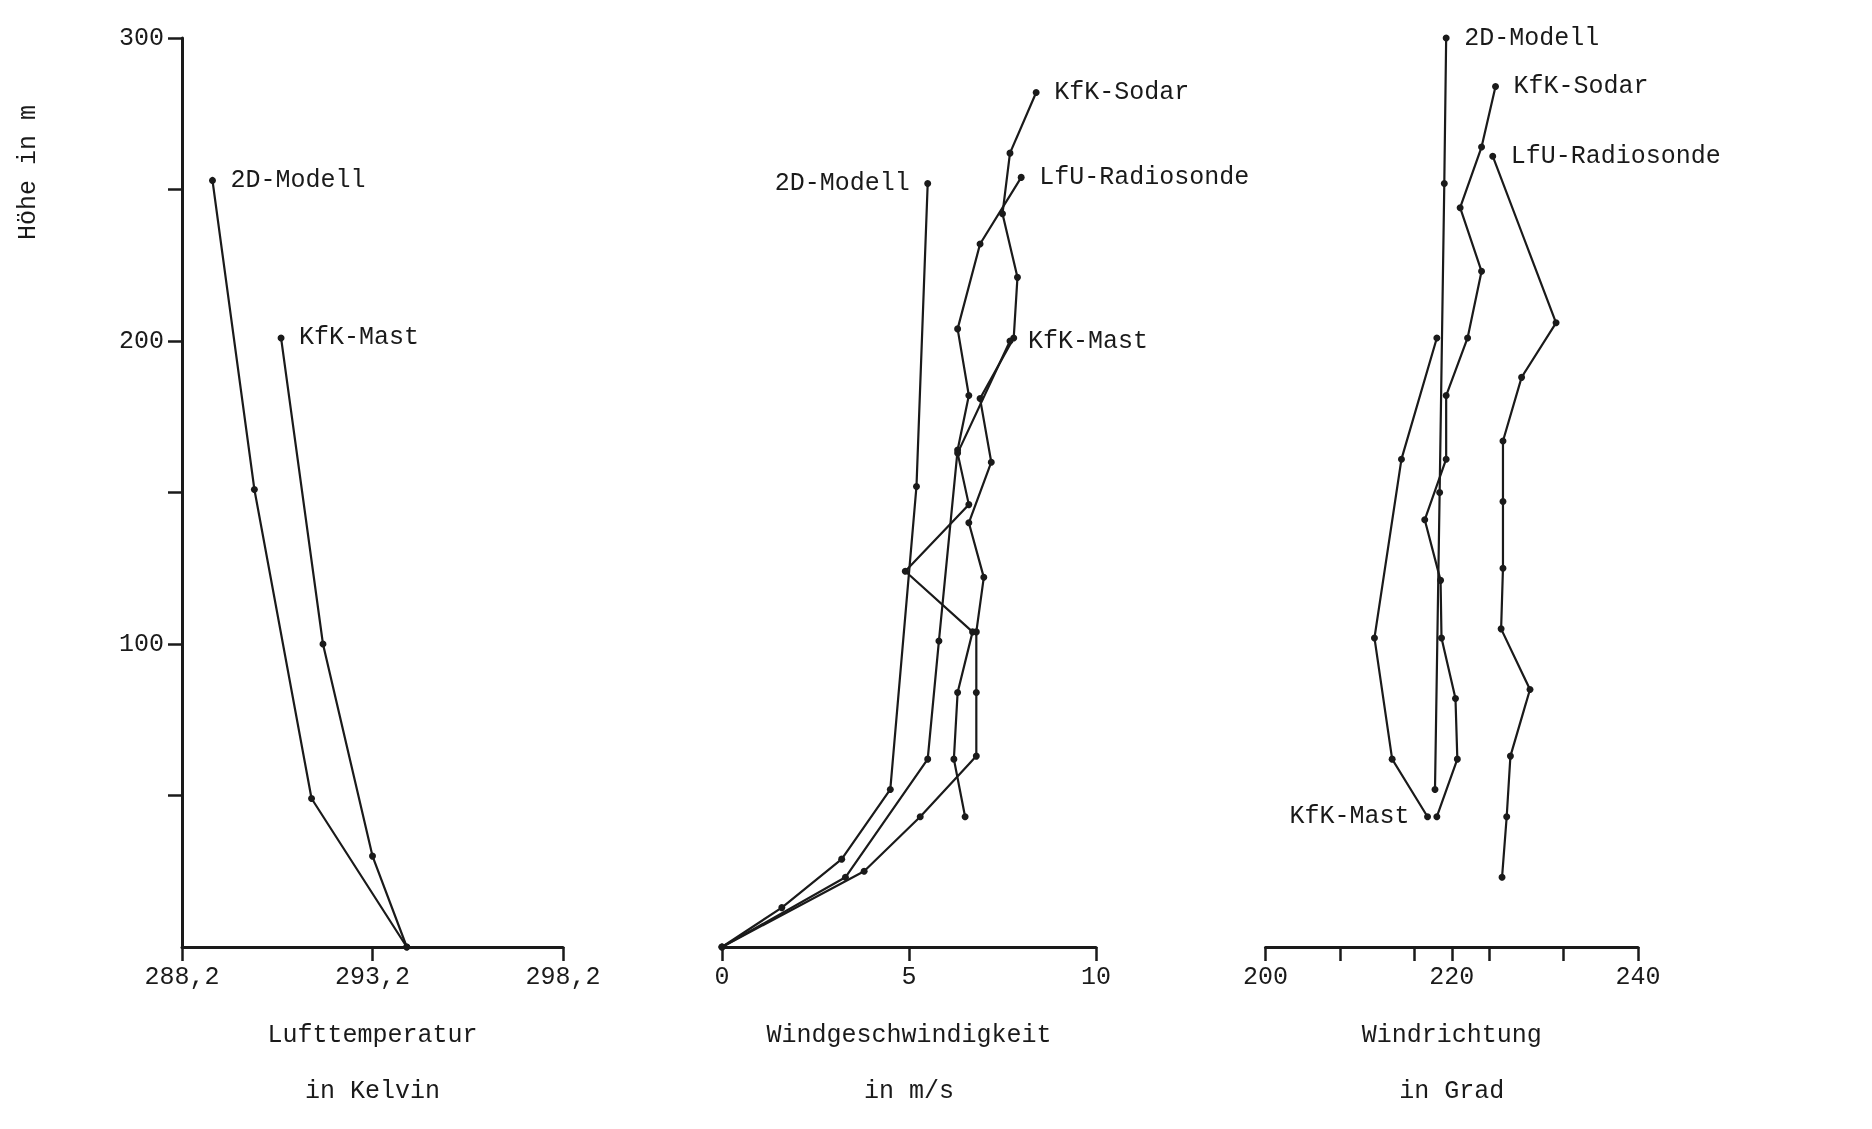  Describe the element at coordinates (372, 1063) in the screenshot. I see `x-axis-title: Lufttemperatur in Kelvin` at that location.